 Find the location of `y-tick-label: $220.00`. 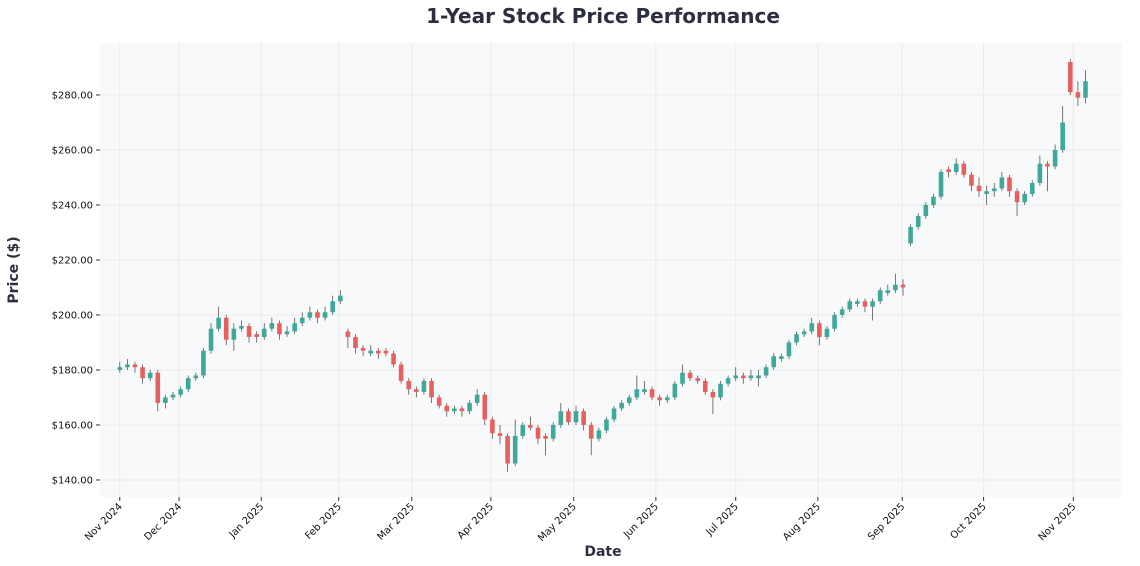

y-tick-label: $220.00 is located at coordinates (72, 260).